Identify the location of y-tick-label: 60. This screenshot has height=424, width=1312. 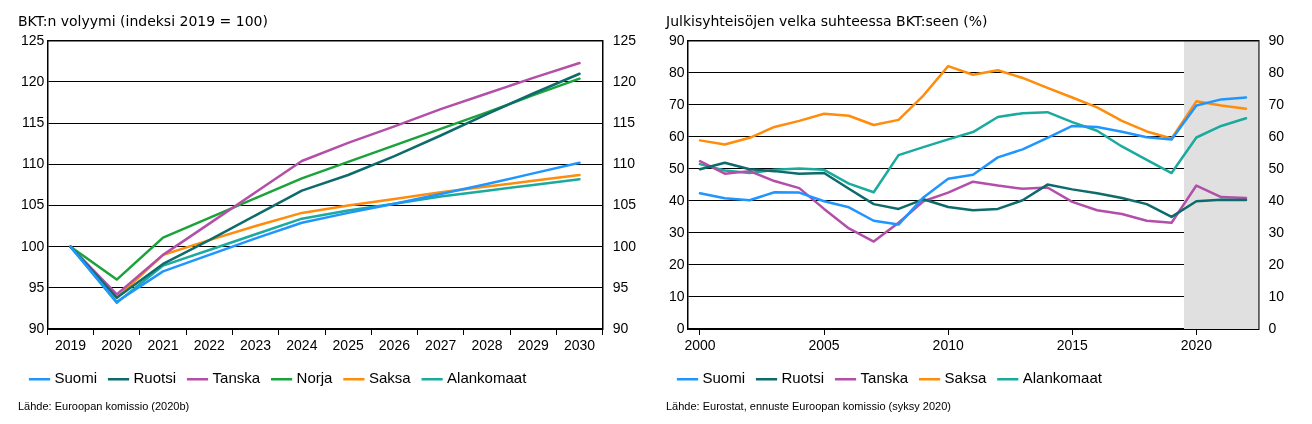
(676, 135).